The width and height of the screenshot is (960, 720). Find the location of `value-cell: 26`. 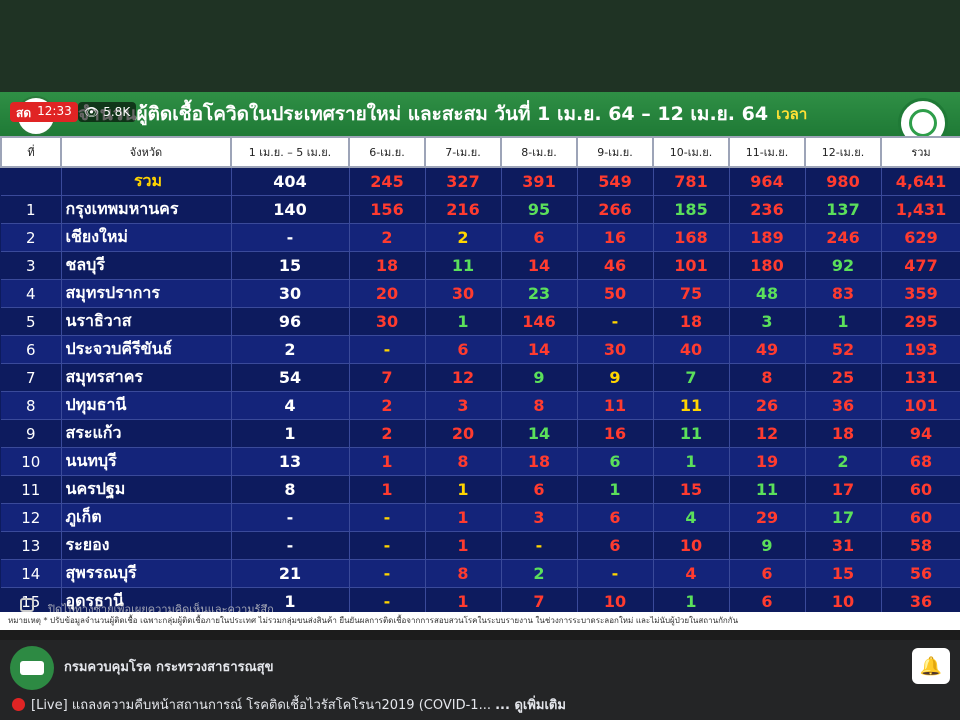

value-cell: 26 is located at coordinates (767, 405).